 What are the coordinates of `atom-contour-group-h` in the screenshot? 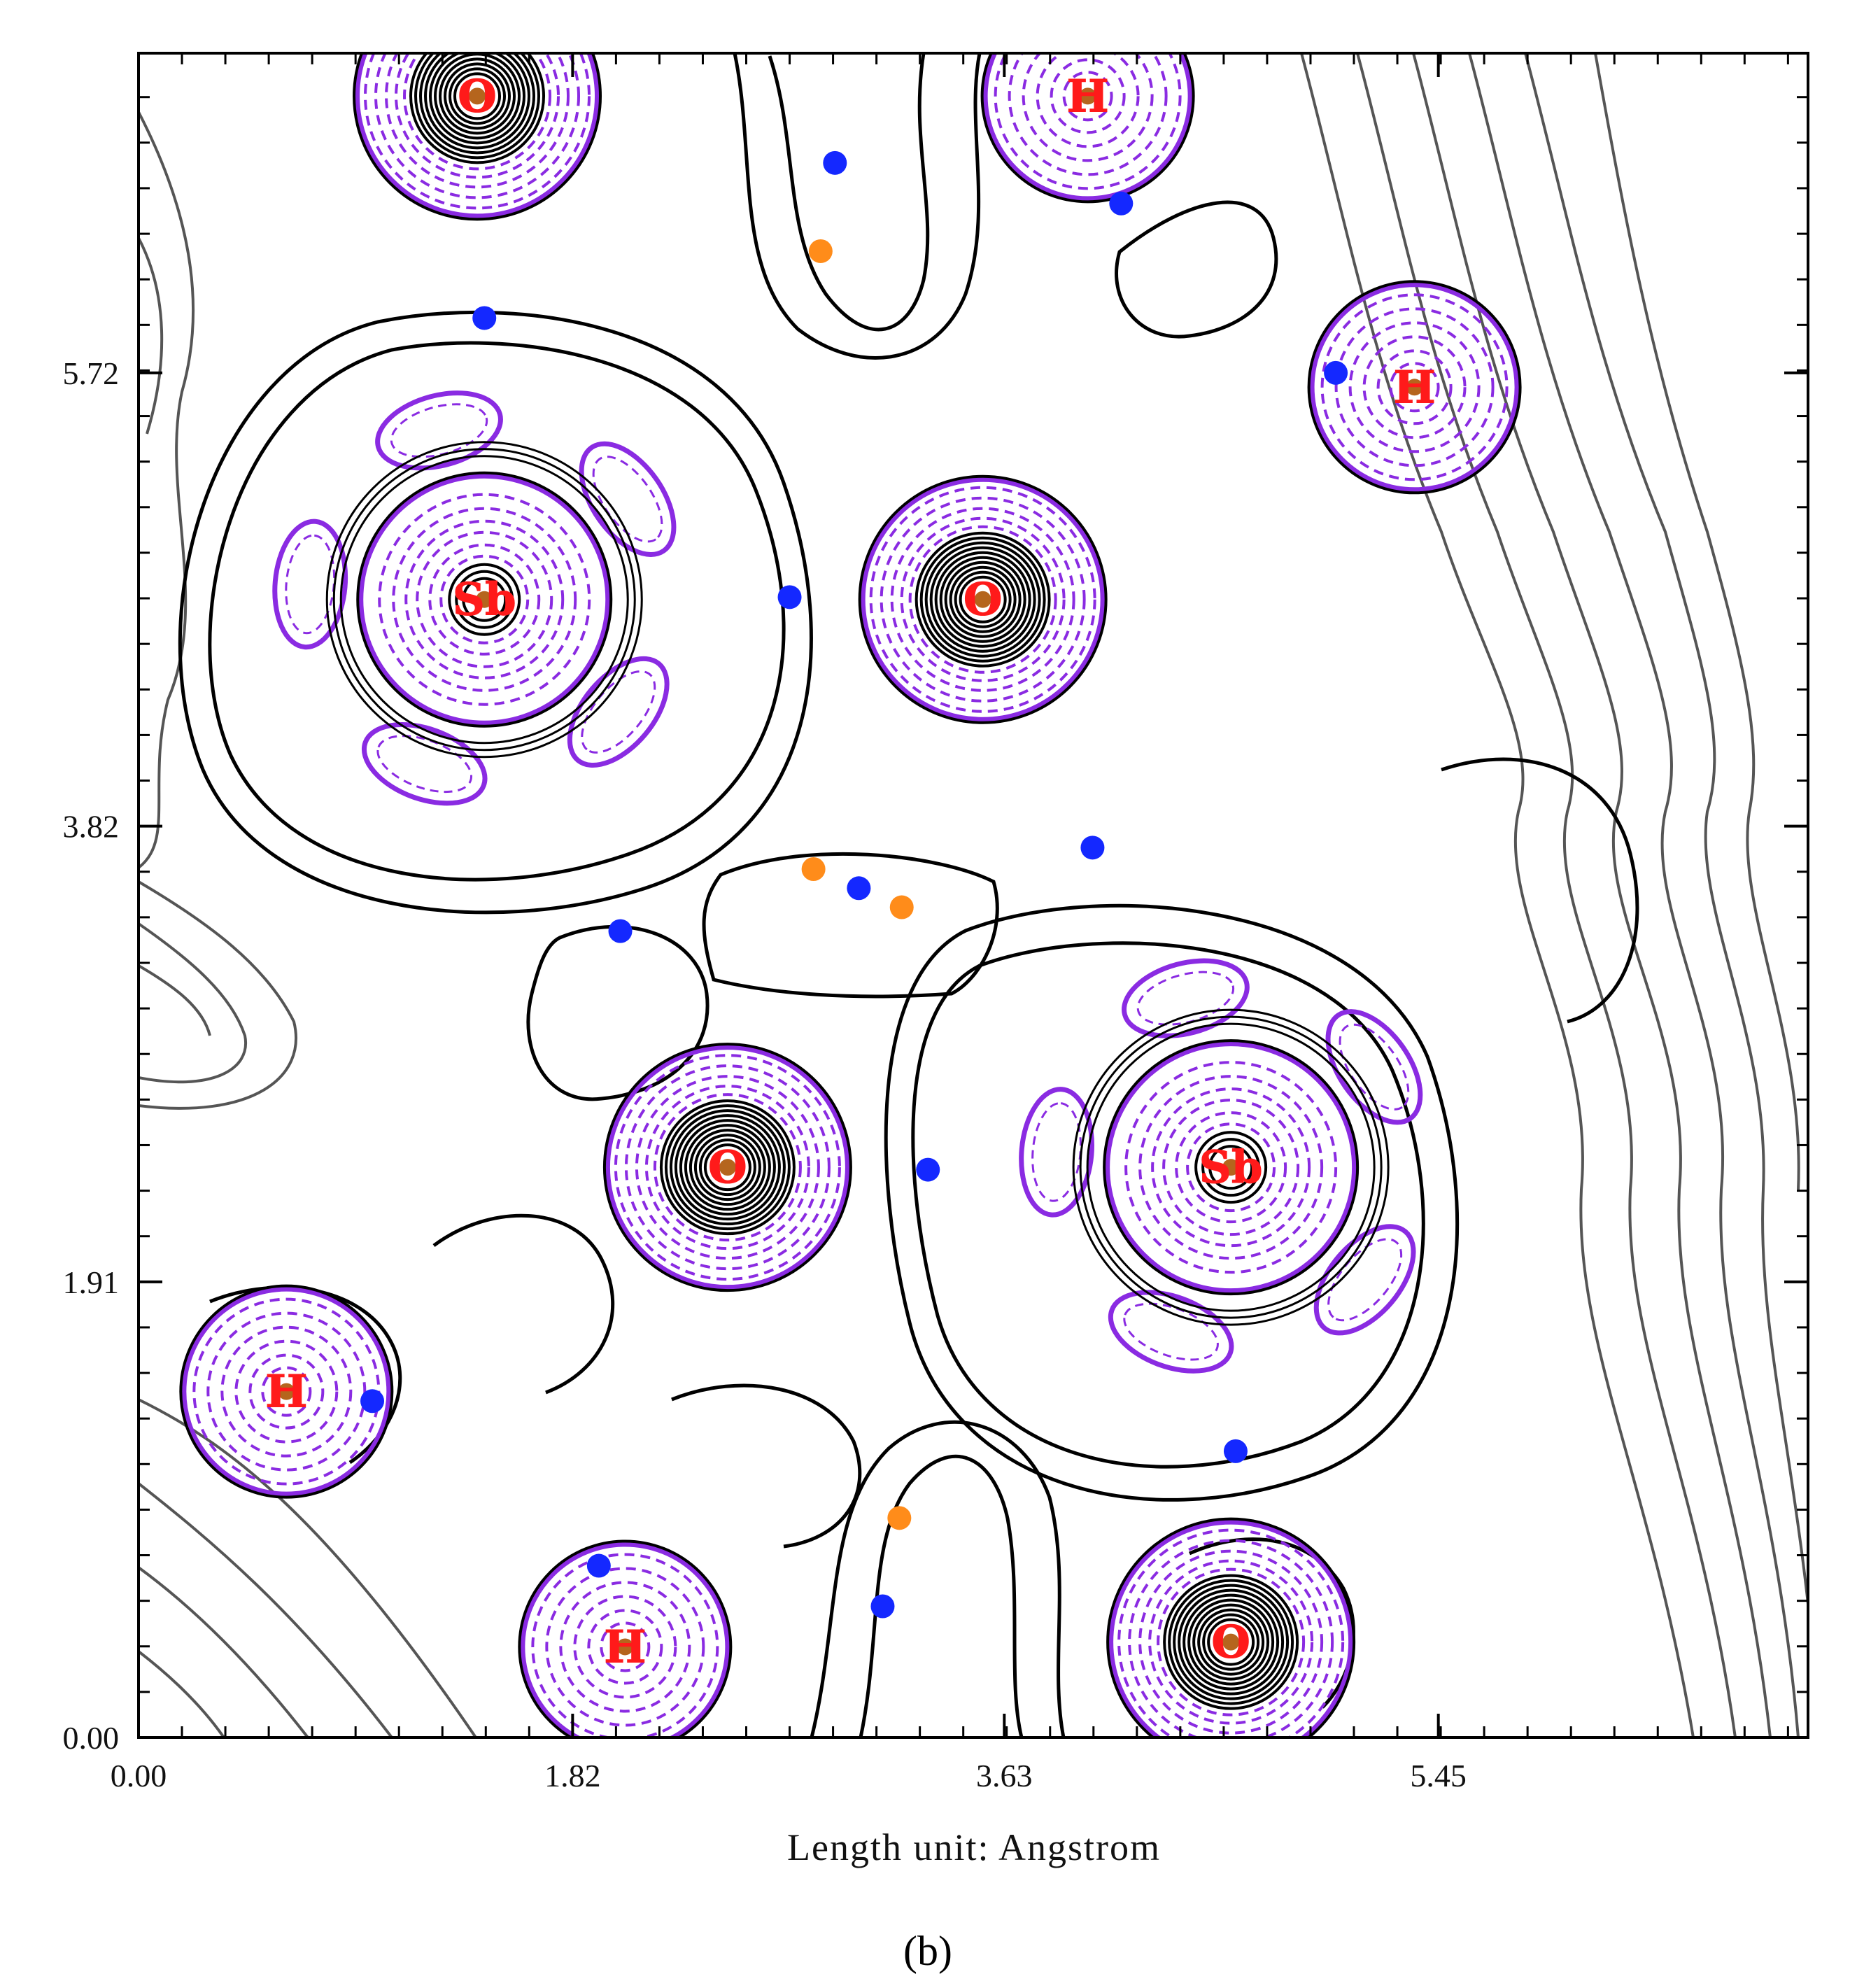 It's located at (625, 1638).